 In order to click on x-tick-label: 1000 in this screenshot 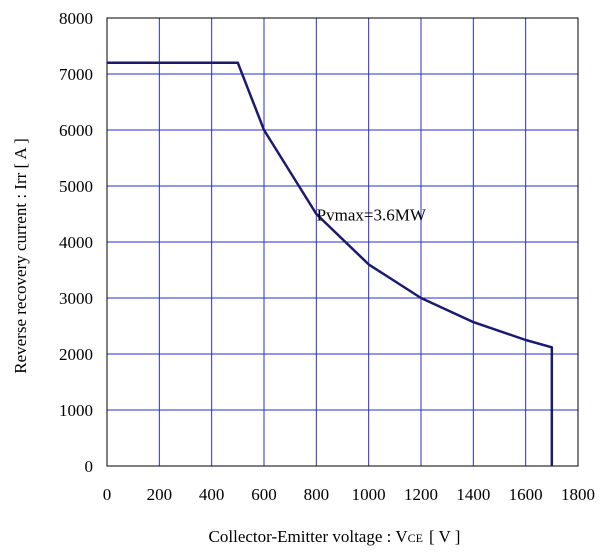, I will do `click(369, 494)`.